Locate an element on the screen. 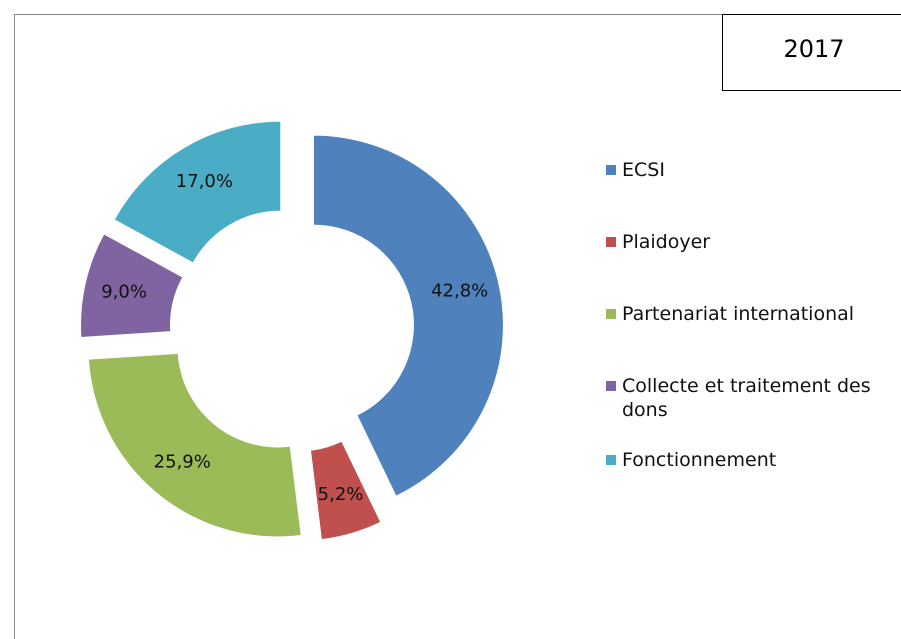 The image size is (901, 639). chart-title: 2017 is located at coordinates (813, 49).